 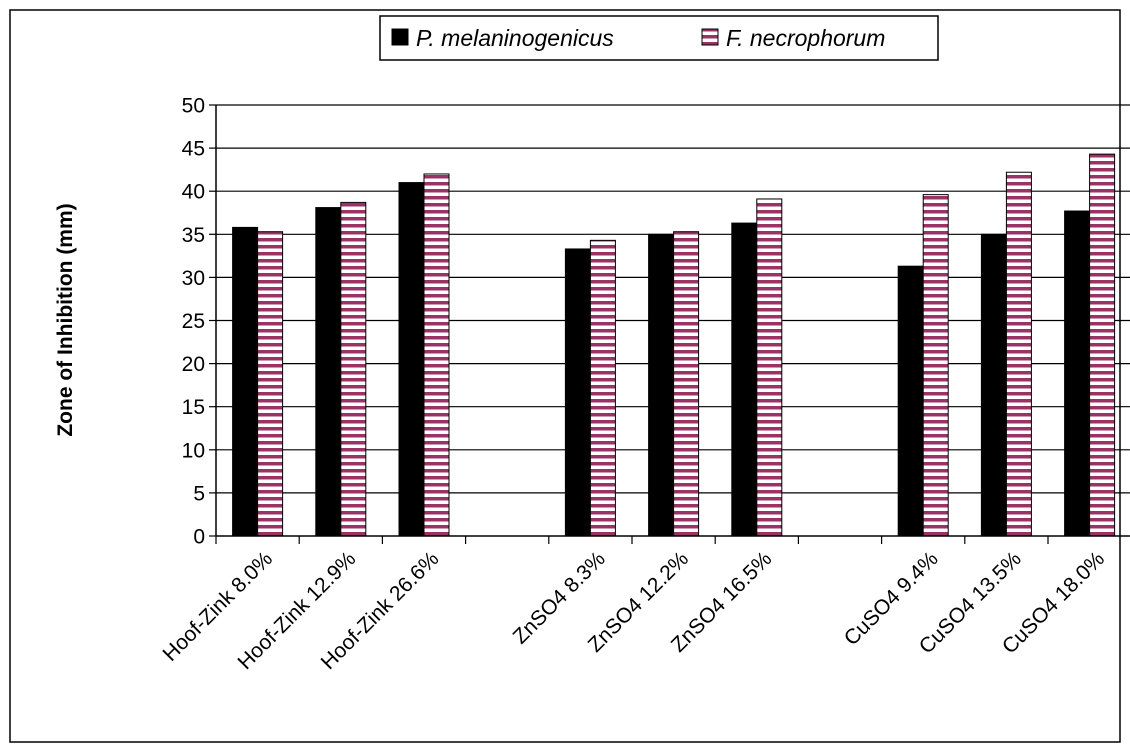 What do you see at coordinates (193, 106) in the screenshot?
I see `y-tick-label: 50` at bounding box center [193, 106].